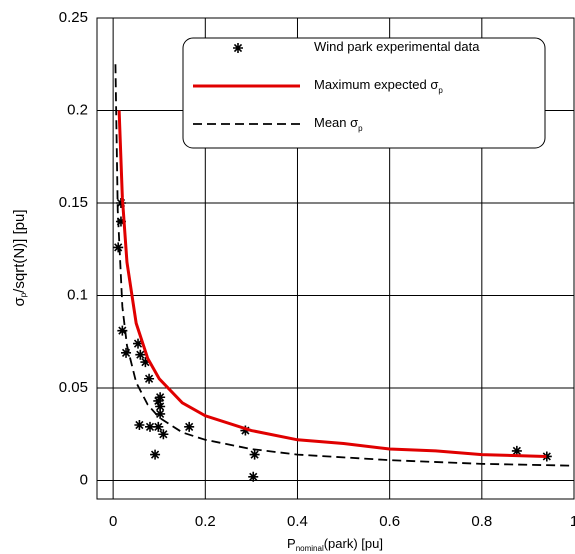  I want to click on y-axis-label: σp/sqrt(N)] [pu], so click(19, 257).